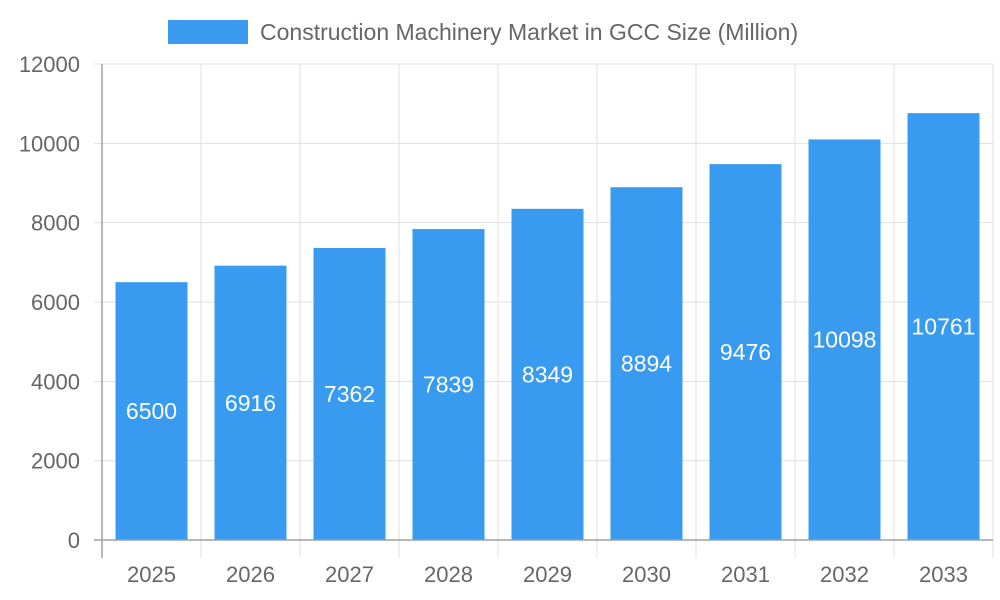  I want to click on x-tick-label: 2031, so click(745, 574).